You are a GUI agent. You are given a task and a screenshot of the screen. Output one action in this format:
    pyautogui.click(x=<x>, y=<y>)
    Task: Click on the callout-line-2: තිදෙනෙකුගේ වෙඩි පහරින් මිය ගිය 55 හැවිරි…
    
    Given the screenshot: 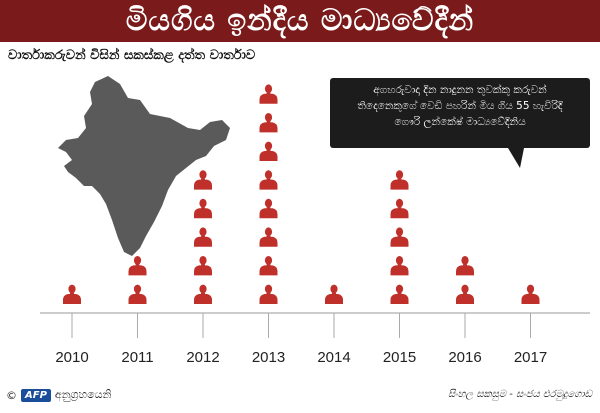 What is the action you would take?
    pyautogui.click(x=460, y=106)
    